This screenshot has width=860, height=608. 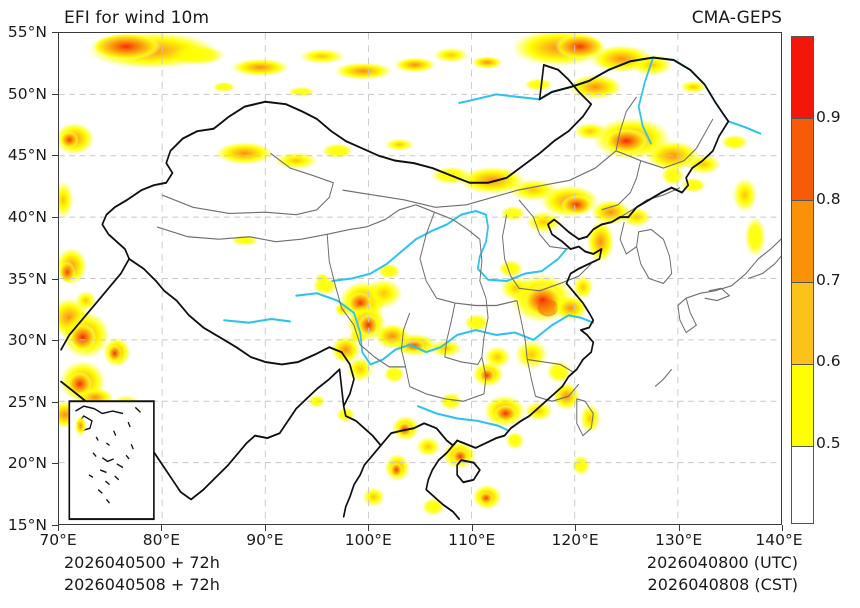 I want to click on south-china-sea-inset, so click(x=111, y=460).